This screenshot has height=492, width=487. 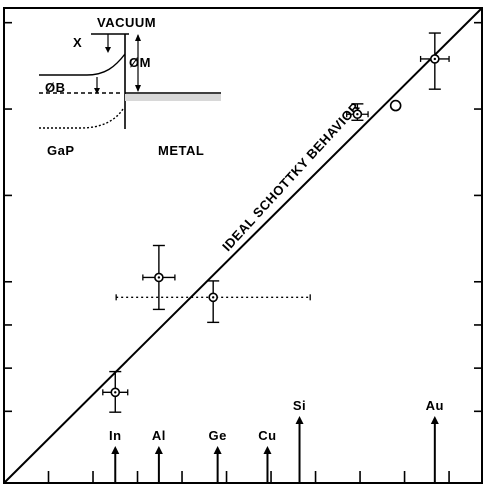 What do you see at coordinates (267, 455) in the screenshot?
I see `metal-marker-cu: Cu` at bounding box center [267, 455].